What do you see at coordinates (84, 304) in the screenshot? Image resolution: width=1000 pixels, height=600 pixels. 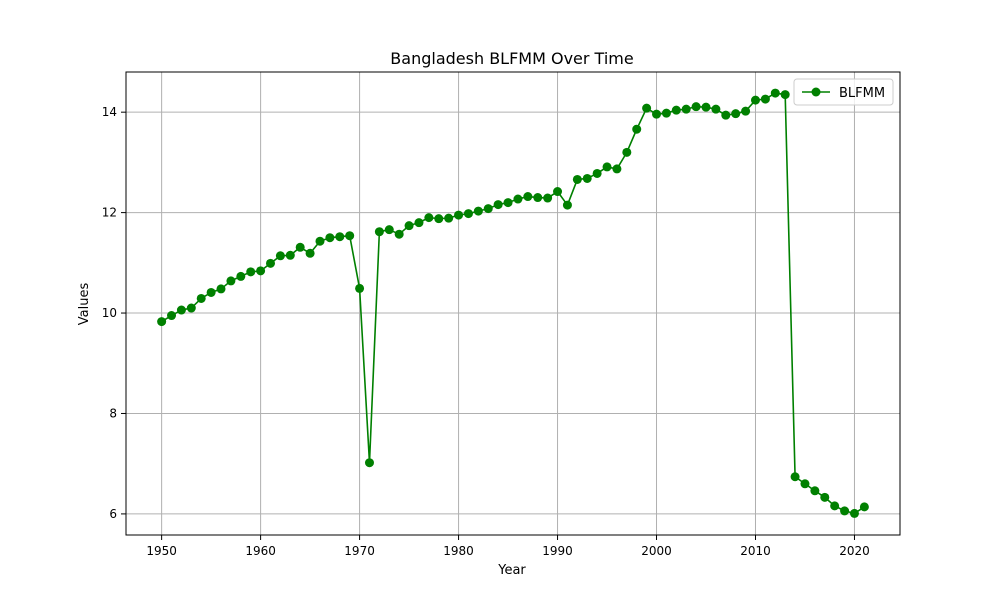 I see `y-axis-label: Values` at bounding box center [84, 304].